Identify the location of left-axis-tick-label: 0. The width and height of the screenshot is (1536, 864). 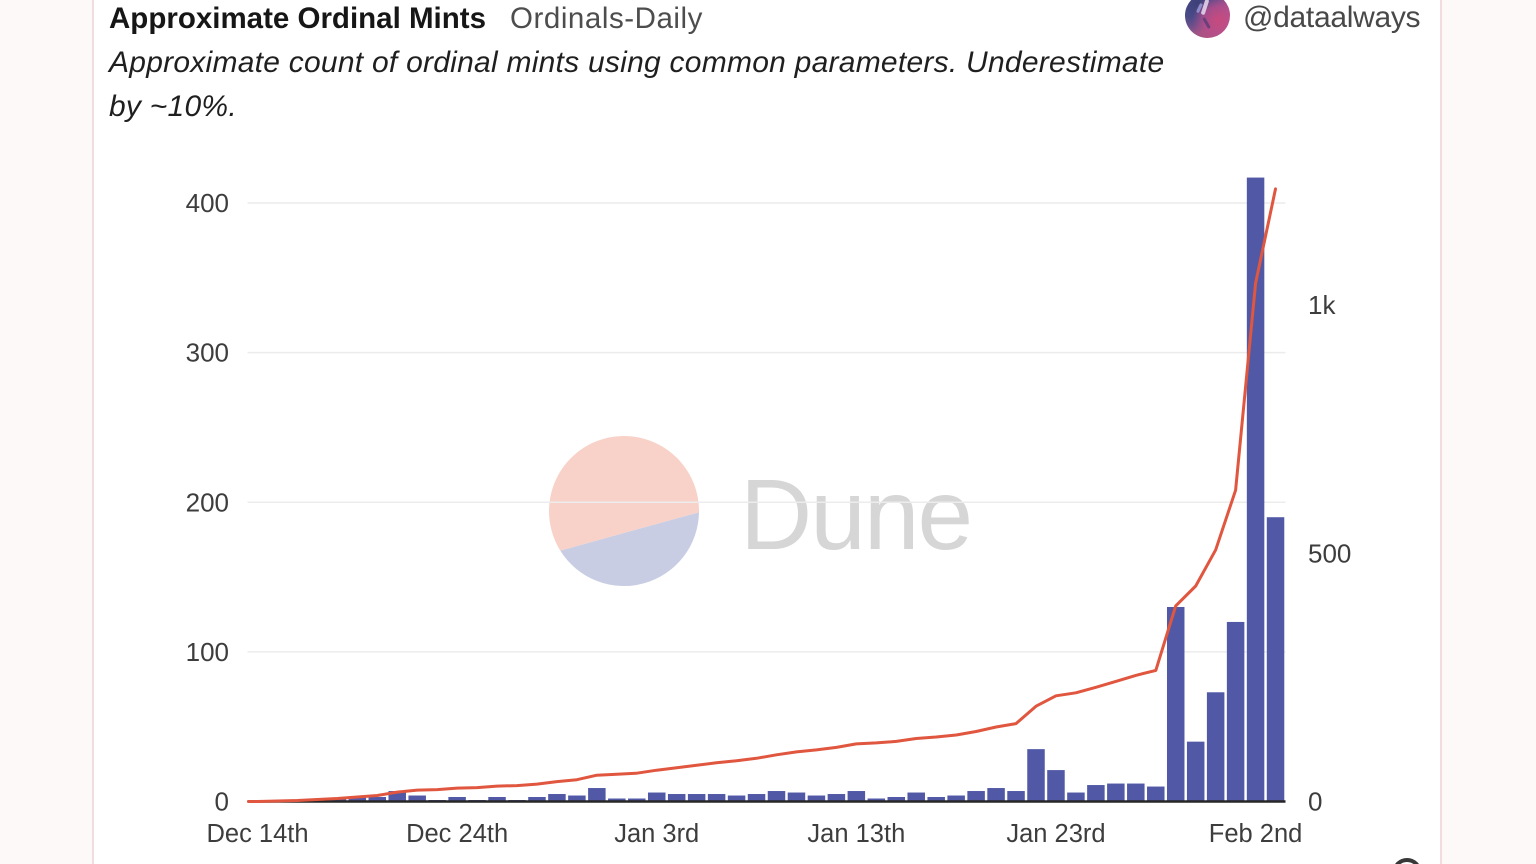
(222, 802).